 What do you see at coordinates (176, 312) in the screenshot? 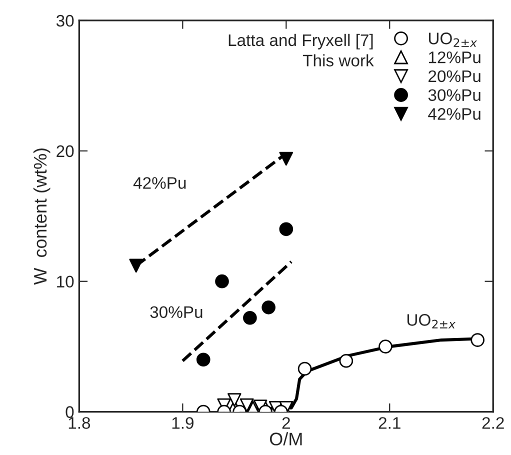
I see `annotation: 30%Pu` at bounding box center [176, 312].